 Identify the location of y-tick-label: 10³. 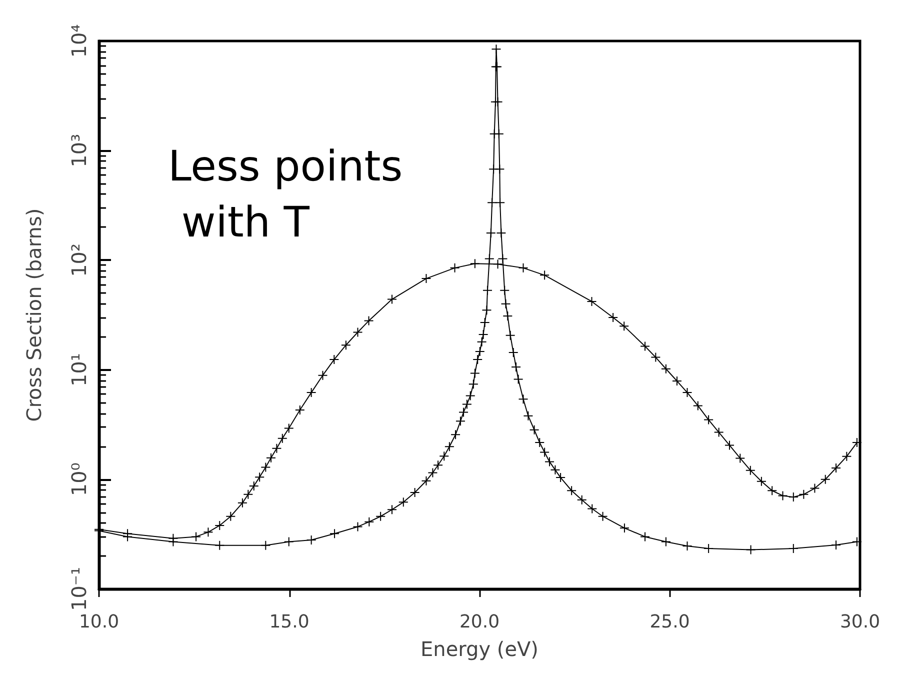
(79, 151).